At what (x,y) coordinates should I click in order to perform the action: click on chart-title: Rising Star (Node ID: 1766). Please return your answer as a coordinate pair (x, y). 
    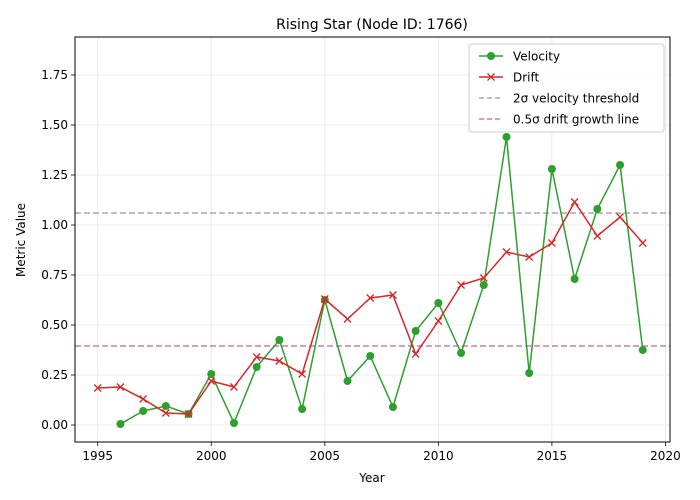
    Looking at the image, I should click on (372, 25).